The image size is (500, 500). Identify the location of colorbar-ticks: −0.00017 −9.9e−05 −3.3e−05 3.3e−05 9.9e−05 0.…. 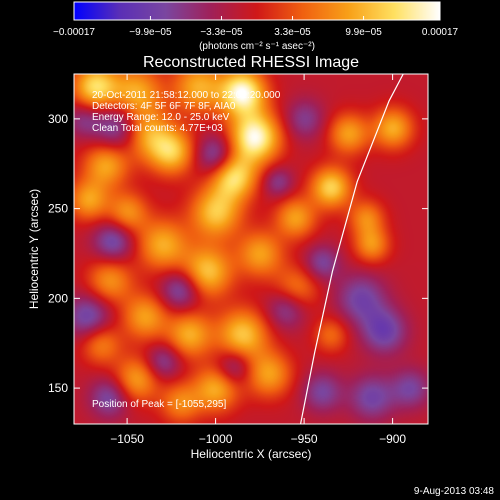
(256, 27).